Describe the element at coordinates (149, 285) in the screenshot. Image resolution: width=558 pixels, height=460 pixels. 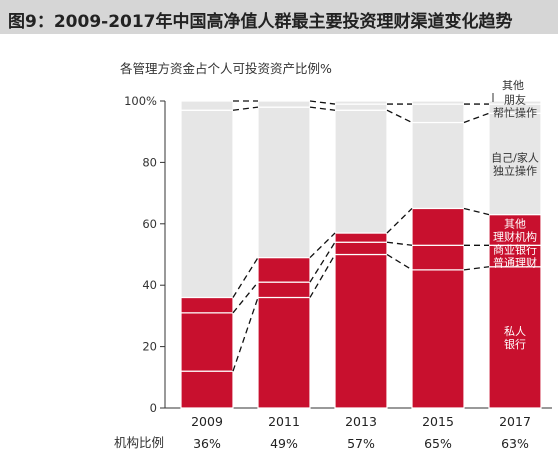
I see `y-tick-label: 40` at that location.